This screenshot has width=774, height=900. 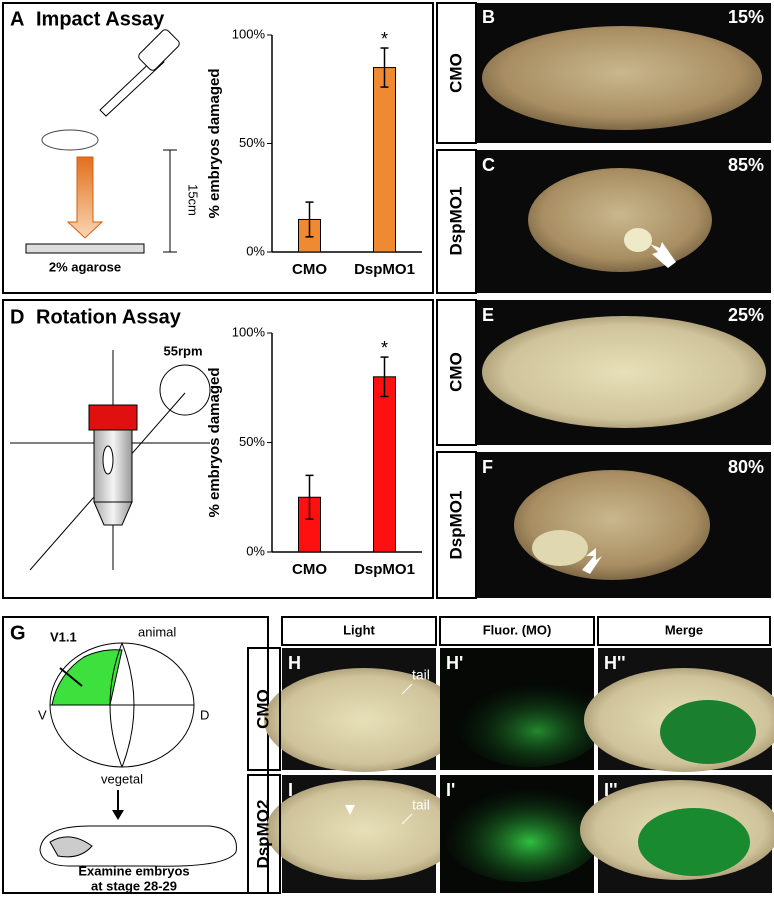 I want to click on percent-label: 15%, so click(x=746, y=17).